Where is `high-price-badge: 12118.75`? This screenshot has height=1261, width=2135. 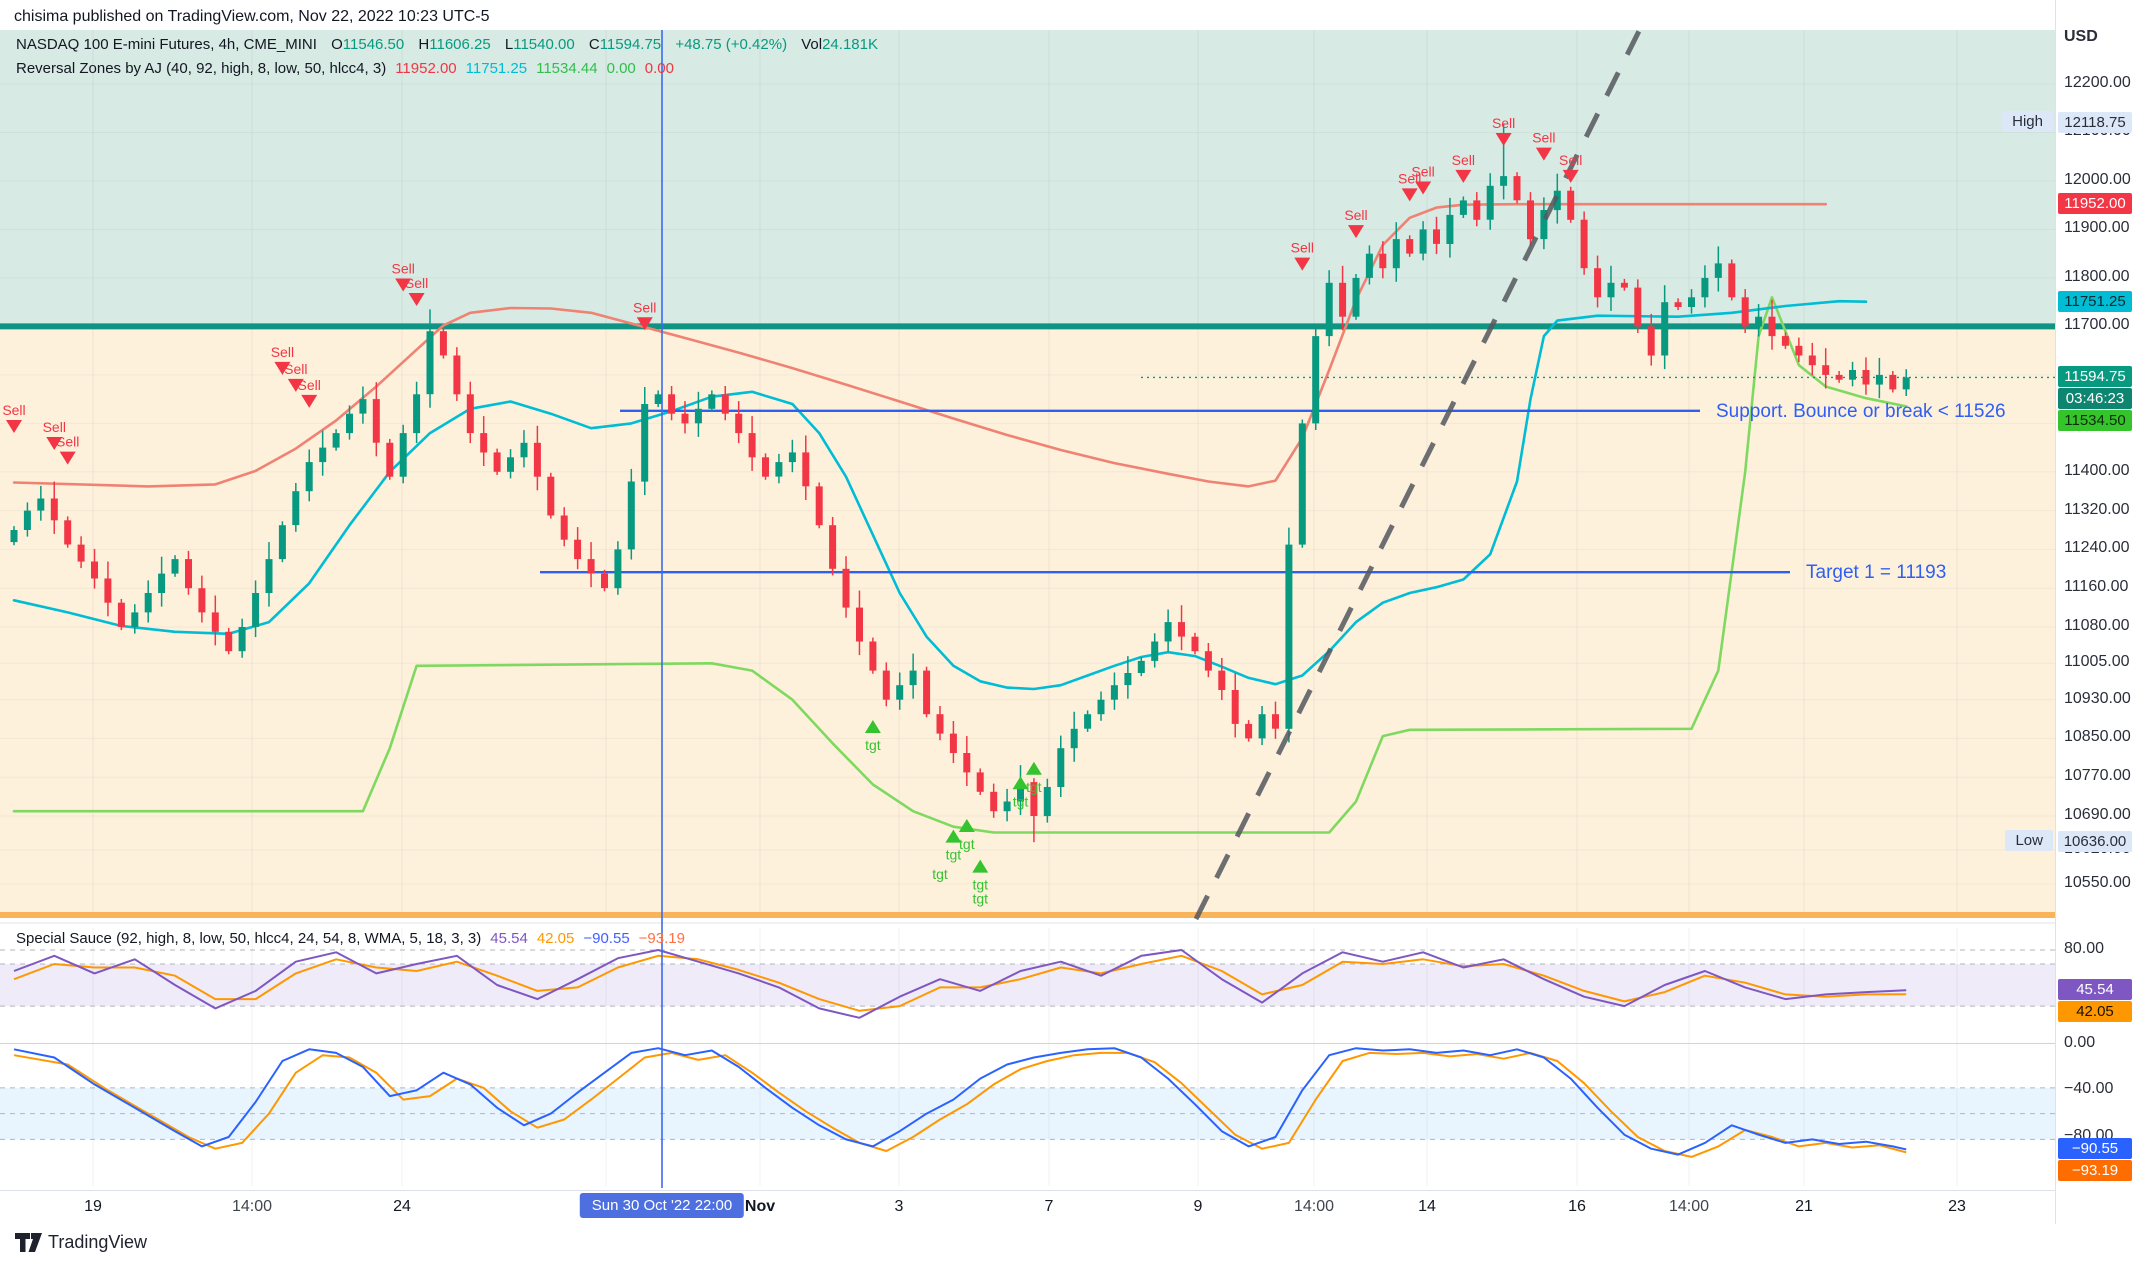
high-price-badge: 12118.75 is located at coordinates (2095, 122).